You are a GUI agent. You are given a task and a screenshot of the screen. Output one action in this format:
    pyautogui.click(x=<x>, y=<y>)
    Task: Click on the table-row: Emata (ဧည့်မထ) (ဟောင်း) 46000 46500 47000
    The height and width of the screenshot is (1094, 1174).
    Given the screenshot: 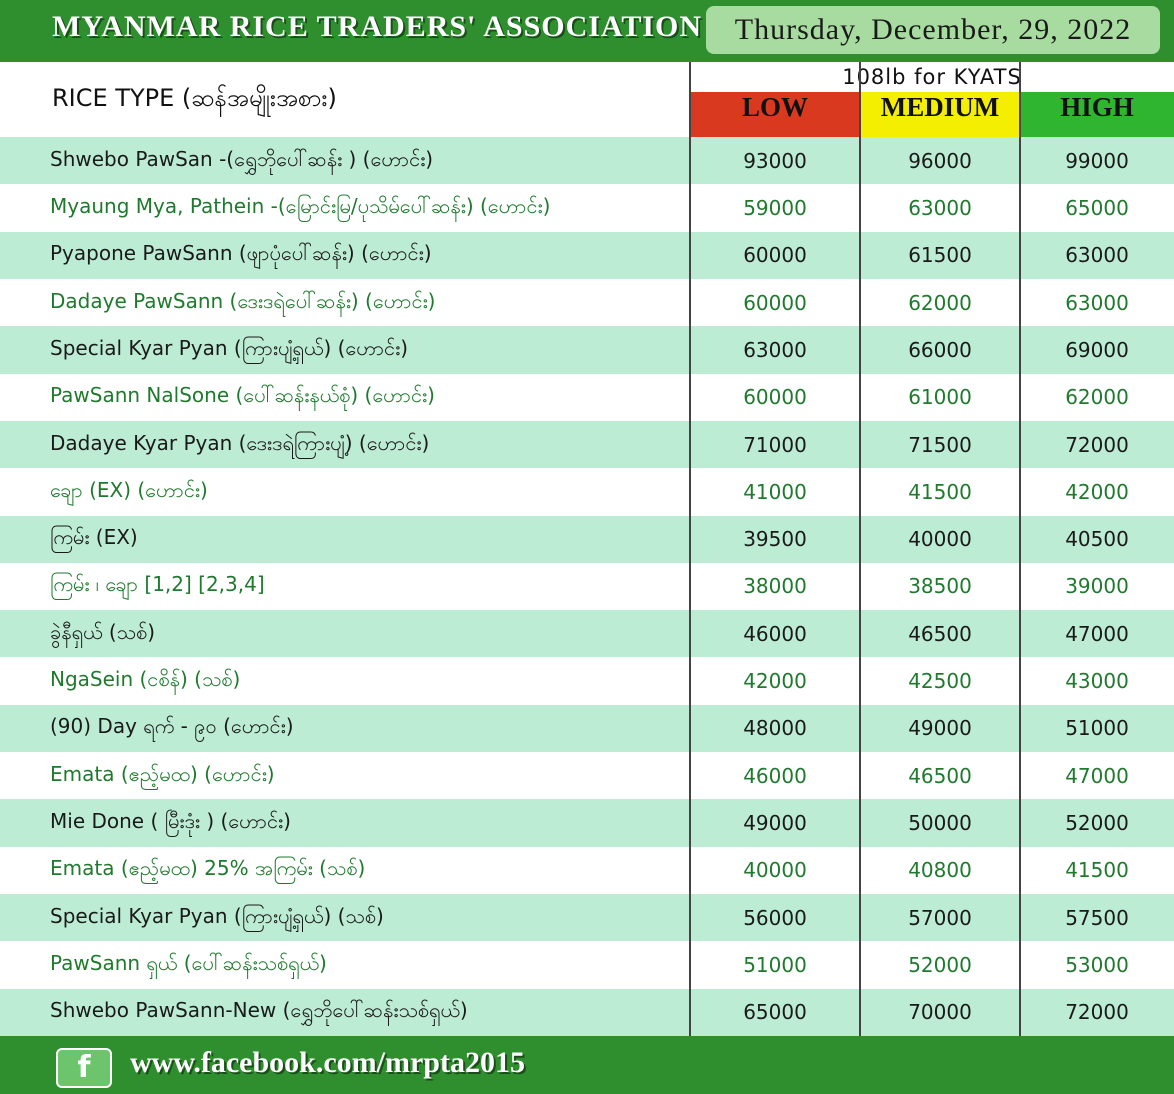 What is the action you would take?
    pyautogui.click(x=587, y=776)
    